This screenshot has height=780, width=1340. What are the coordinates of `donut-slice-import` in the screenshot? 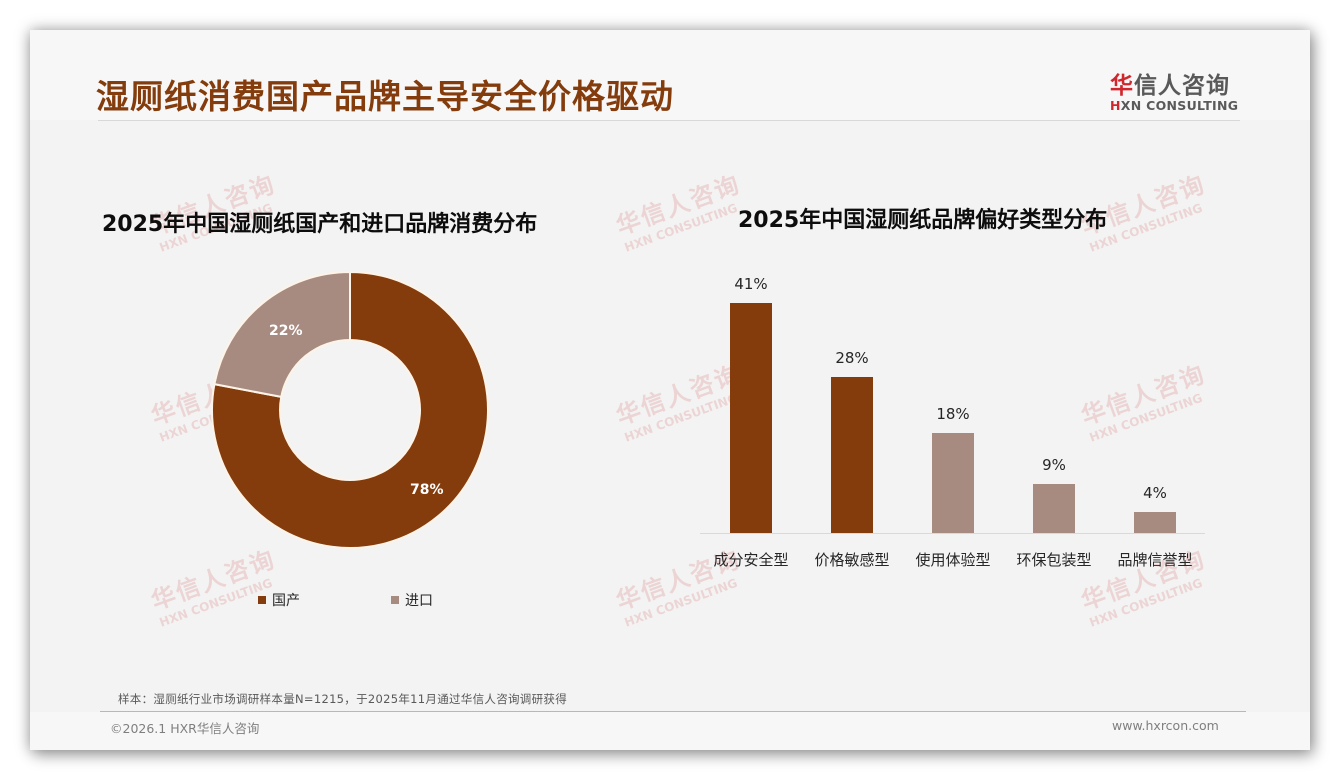 It's located at (282, 334).